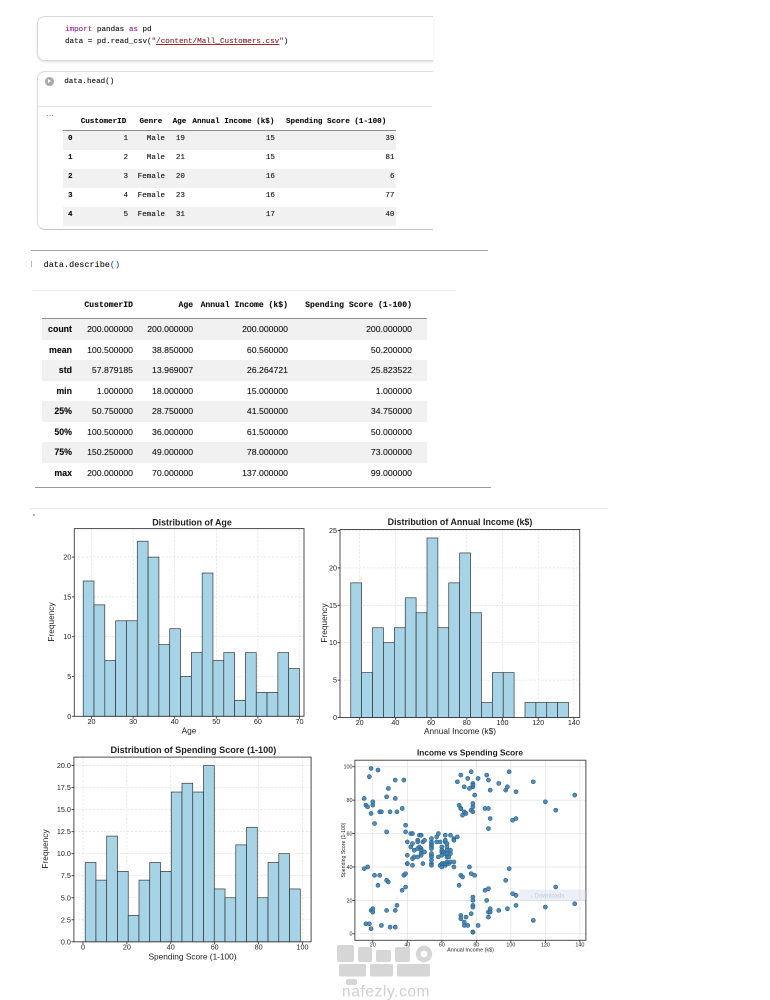  I want to click on svg-text: 7.5, so click(66, 875).